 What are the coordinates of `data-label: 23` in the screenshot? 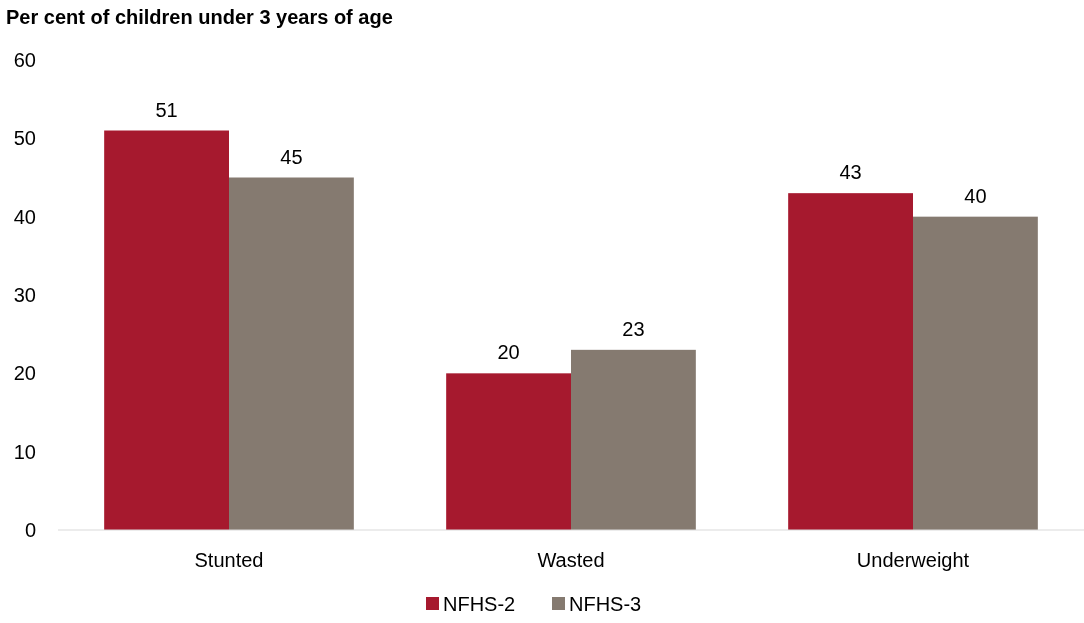 It's located at (633, 328).